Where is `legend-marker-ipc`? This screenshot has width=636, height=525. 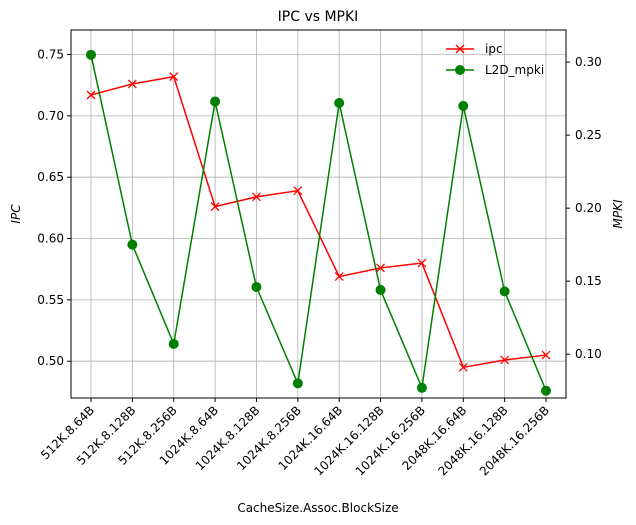
legend-marker-ipc is located at coordinates (460, 49).